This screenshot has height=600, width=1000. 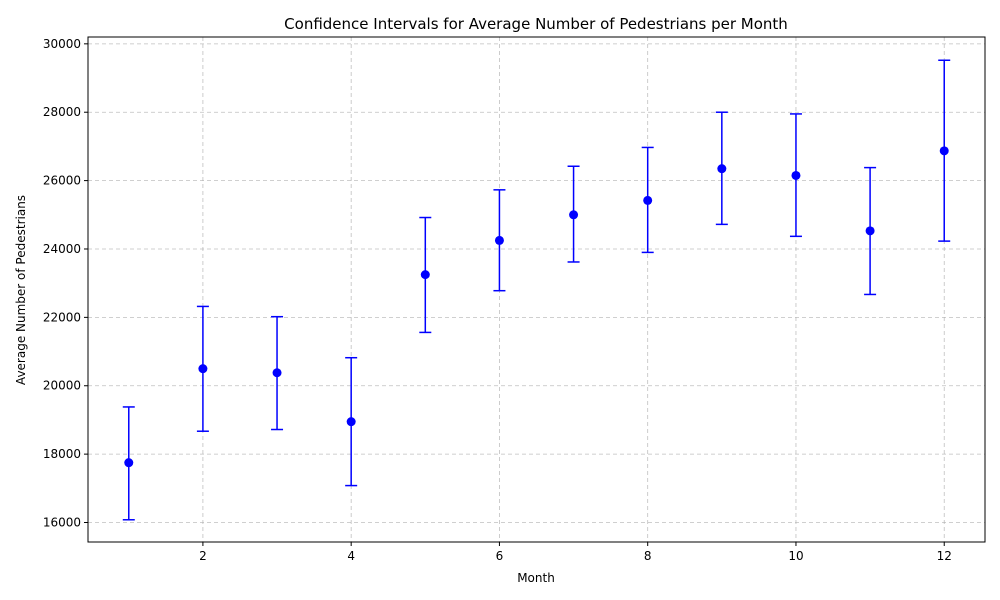 I want to click on x-tick-label: 12, so click(x=944, y=556).